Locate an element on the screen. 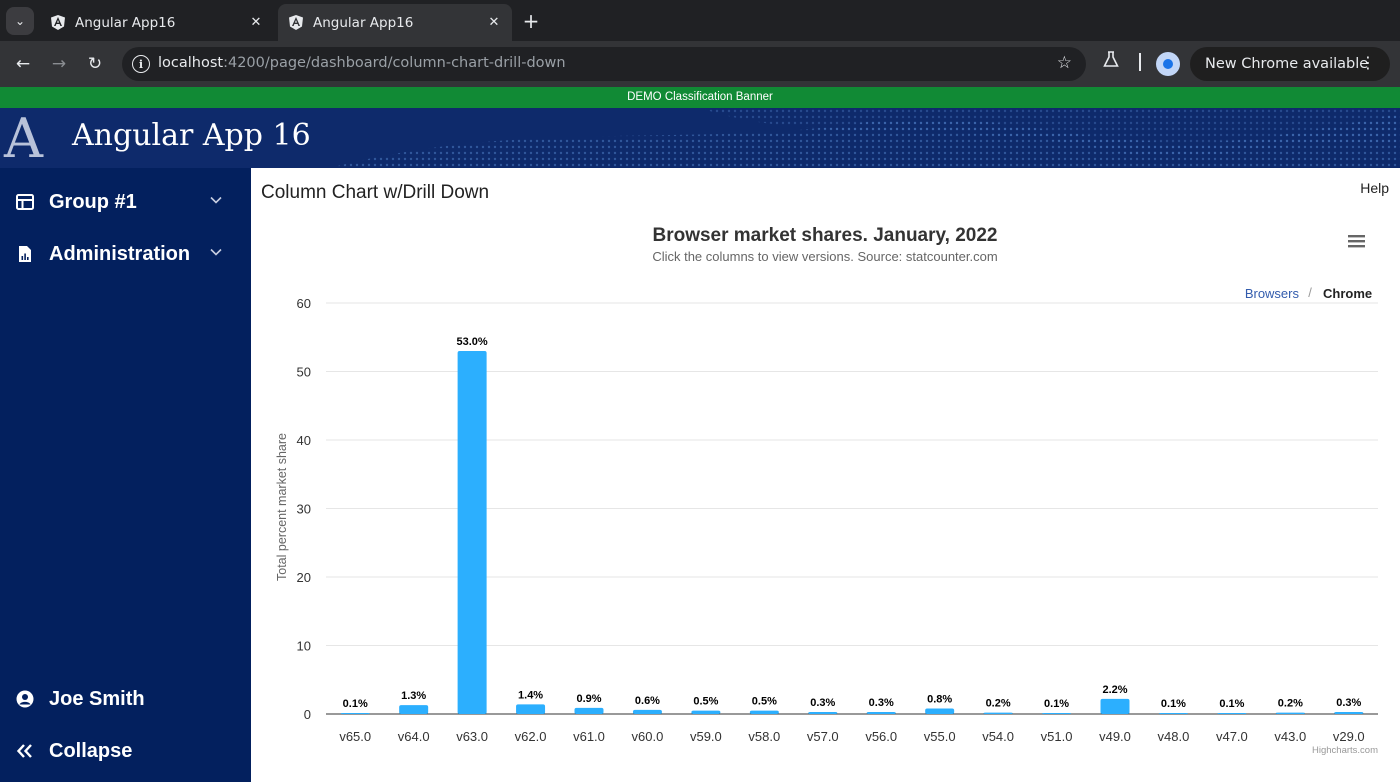 Image resolution: width=1400 pixels, height=782 pixels. sidebar-item-label: Group #1 is located at coordinates (93, 201).